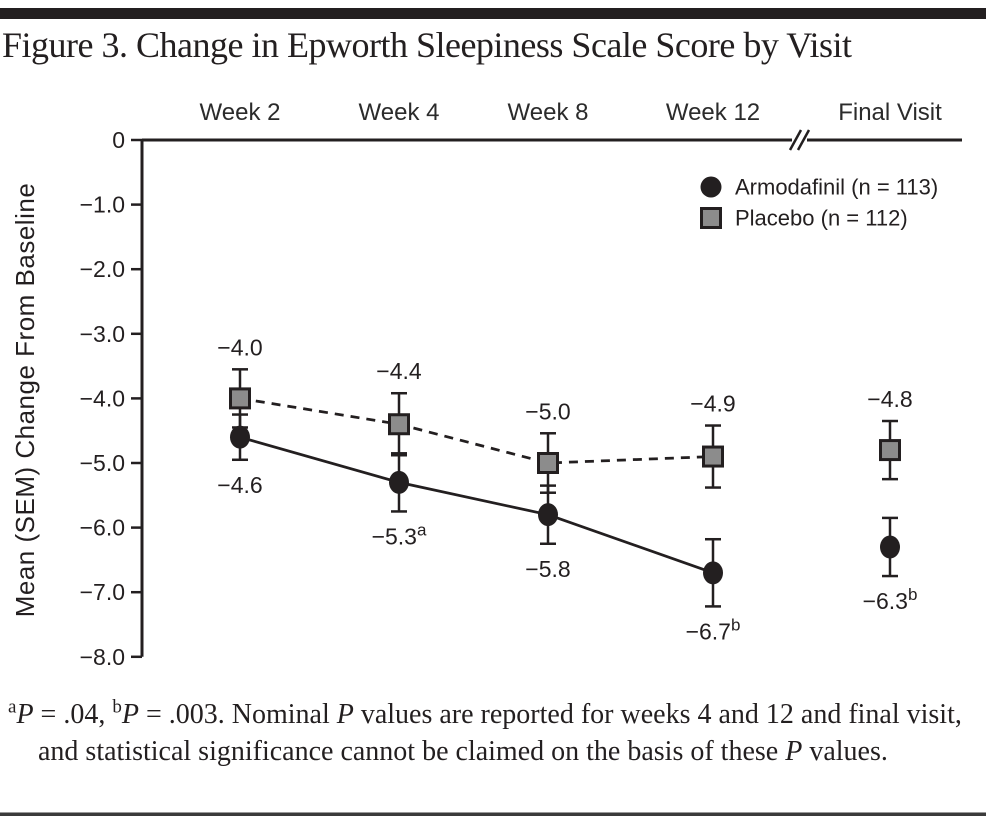 This screenshot has height=825, width=986. What do you see at coordinates (821, 218) in the screenshot?
I see `legend-label: Placebo (n = 112)` at bounding box center [821, 218].